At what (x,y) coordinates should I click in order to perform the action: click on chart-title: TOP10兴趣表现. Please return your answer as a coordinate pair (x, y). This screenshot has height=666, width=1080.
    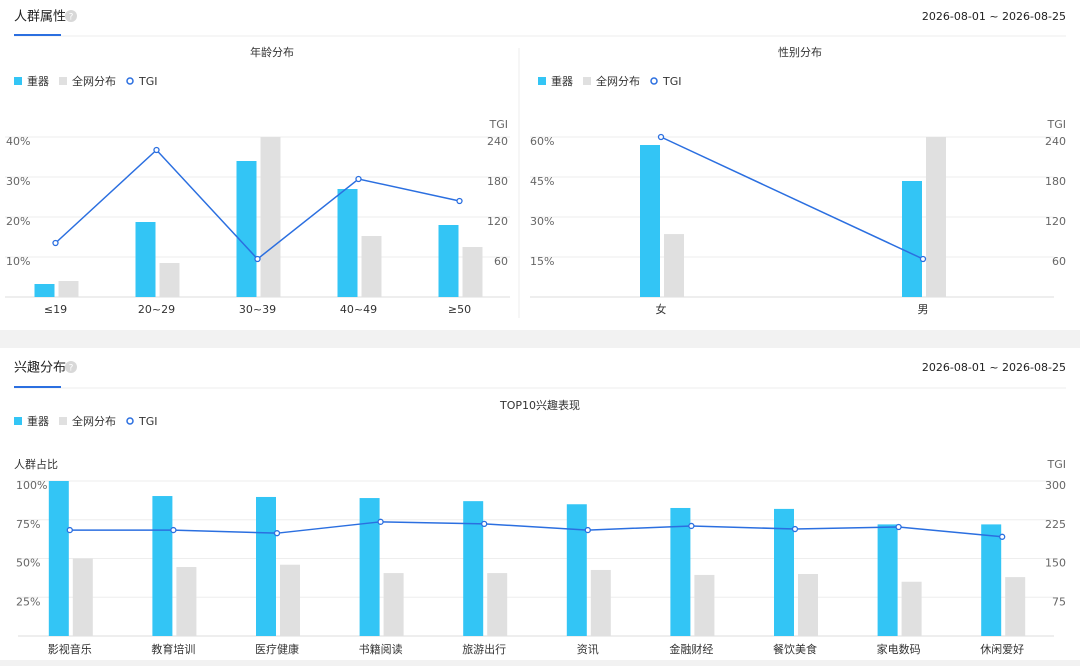
    Looking at the image, I should click on (539, 405).